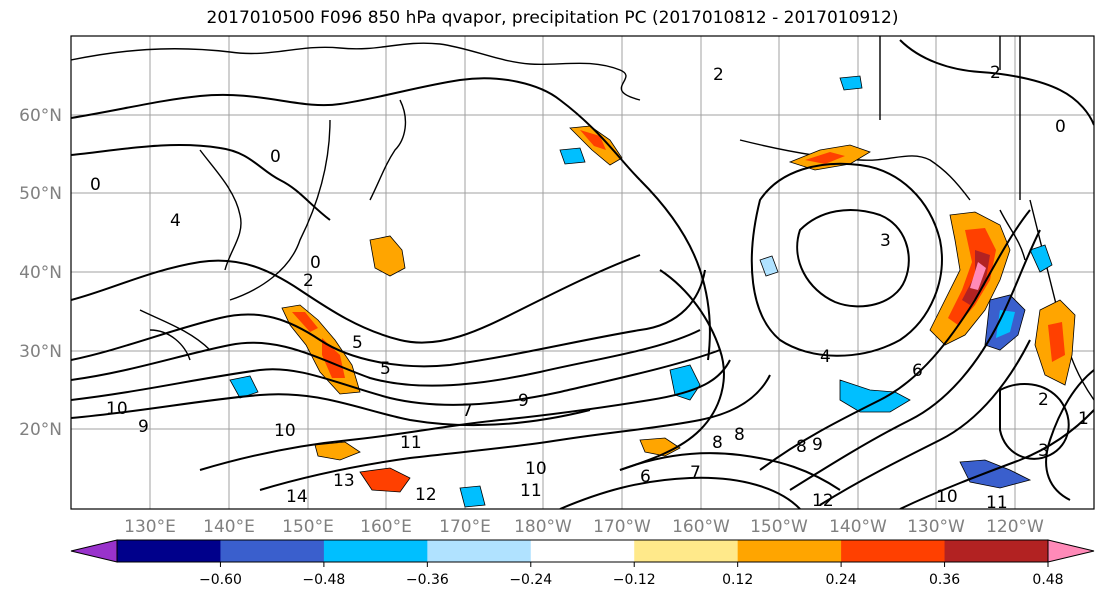 This screenshot has height=601, width=1105. I want to click on colorbar-high-extension, so click(1071, 551).